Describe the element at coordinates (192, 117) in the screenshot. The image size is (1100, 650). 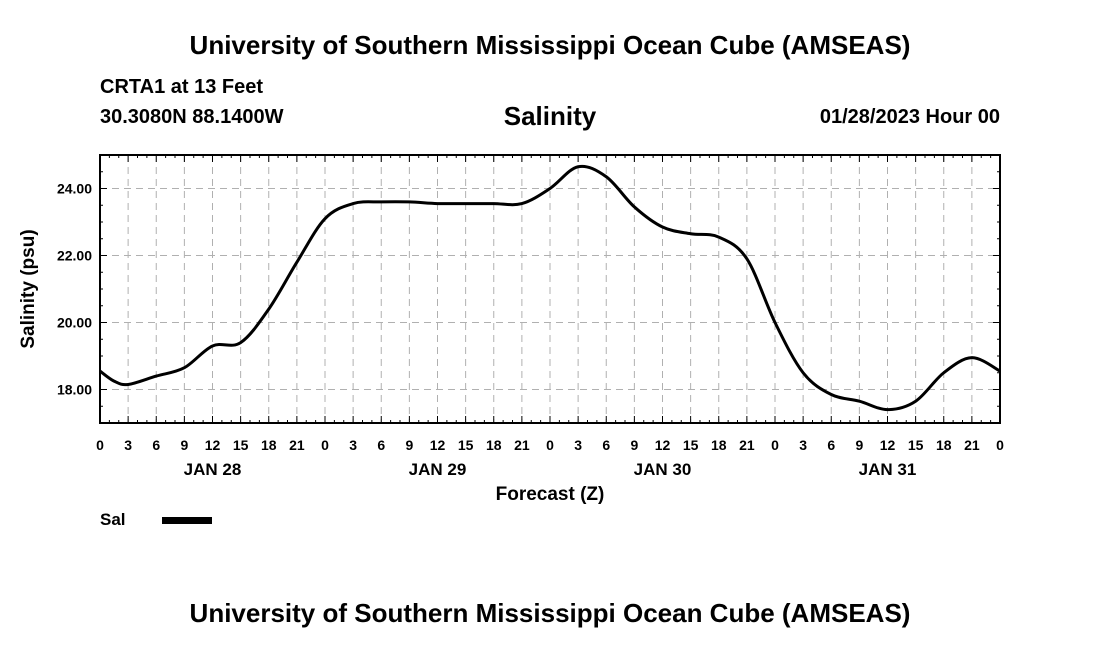
I see `coordinates-label: 30.3080N 88.1400W` at that location.